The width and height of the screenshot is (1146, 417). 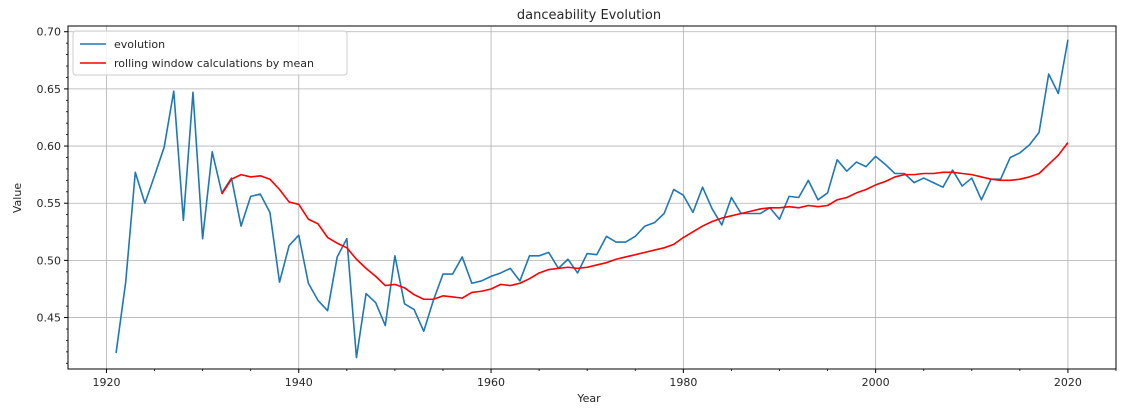 What do you see at coordinates (604, 379) in the screenshot?
I see `x-axis: 1920 1940 1960 1980 2000 2020` at bounding box center [604, 379].